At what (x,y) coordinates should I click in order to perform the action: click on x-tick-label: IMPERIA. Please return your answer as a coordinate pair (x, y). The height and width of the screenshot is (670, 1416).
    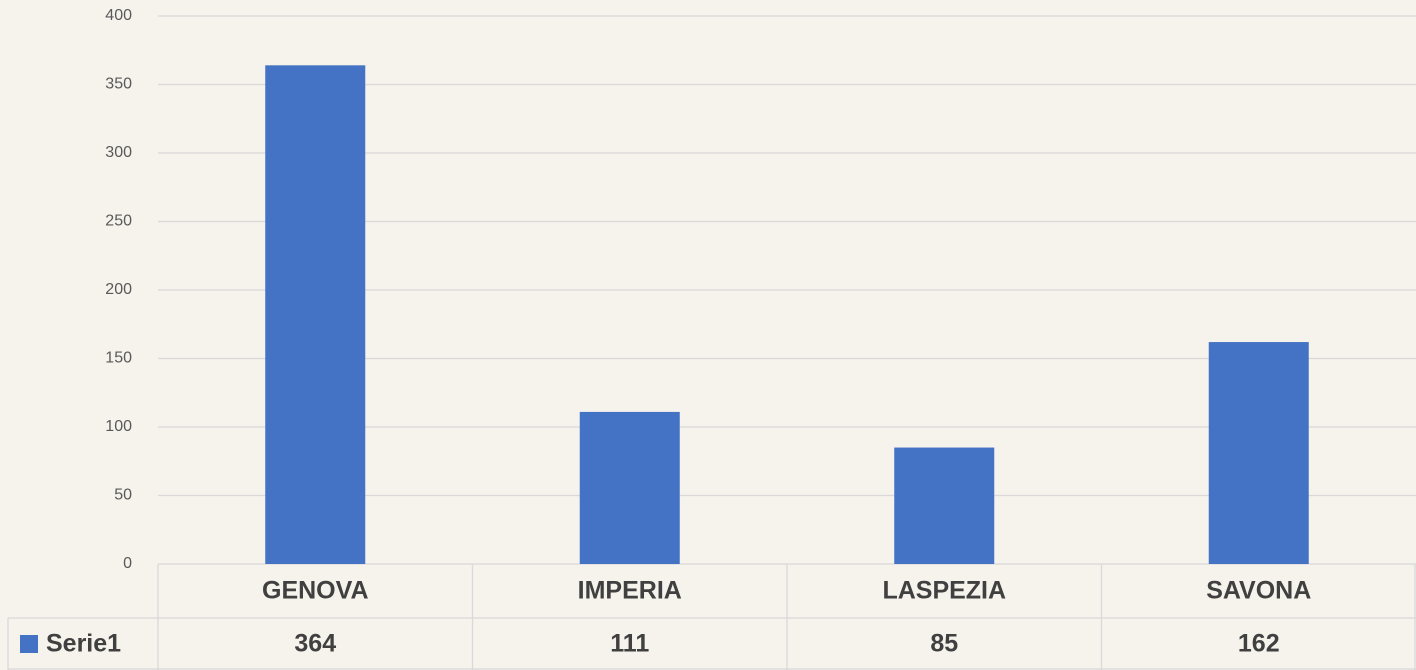
    Looking at the image, I should click on (630, 591).